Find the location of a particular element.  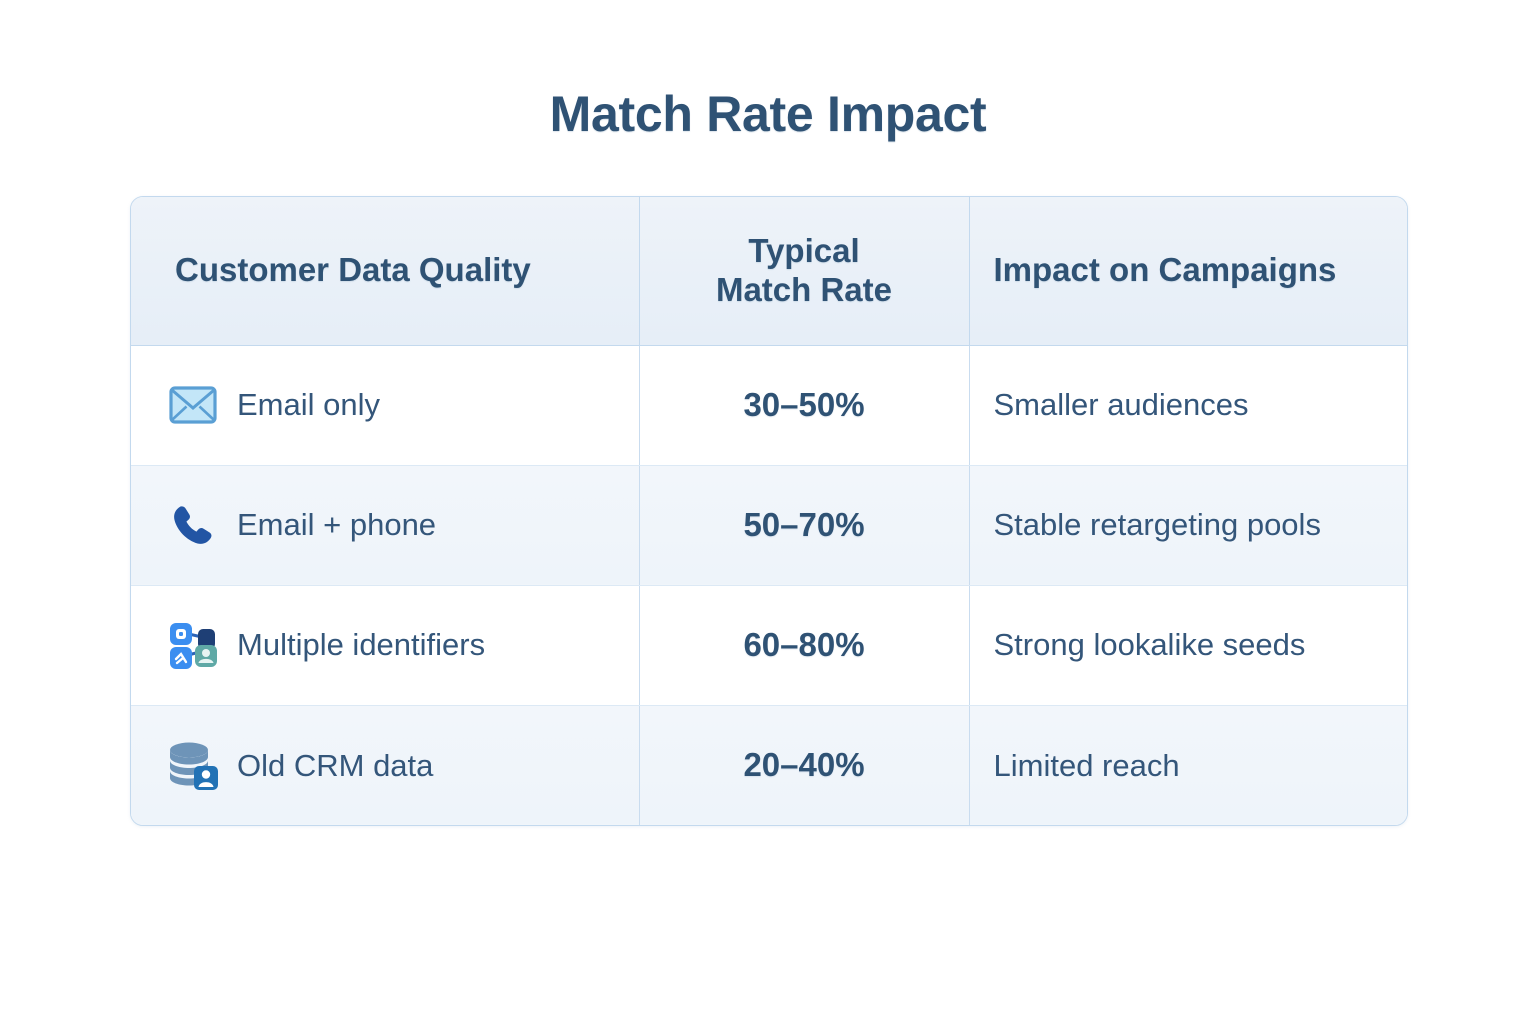

cell-typical-match-rate: 20–40% is located at coordinates (804, 765).